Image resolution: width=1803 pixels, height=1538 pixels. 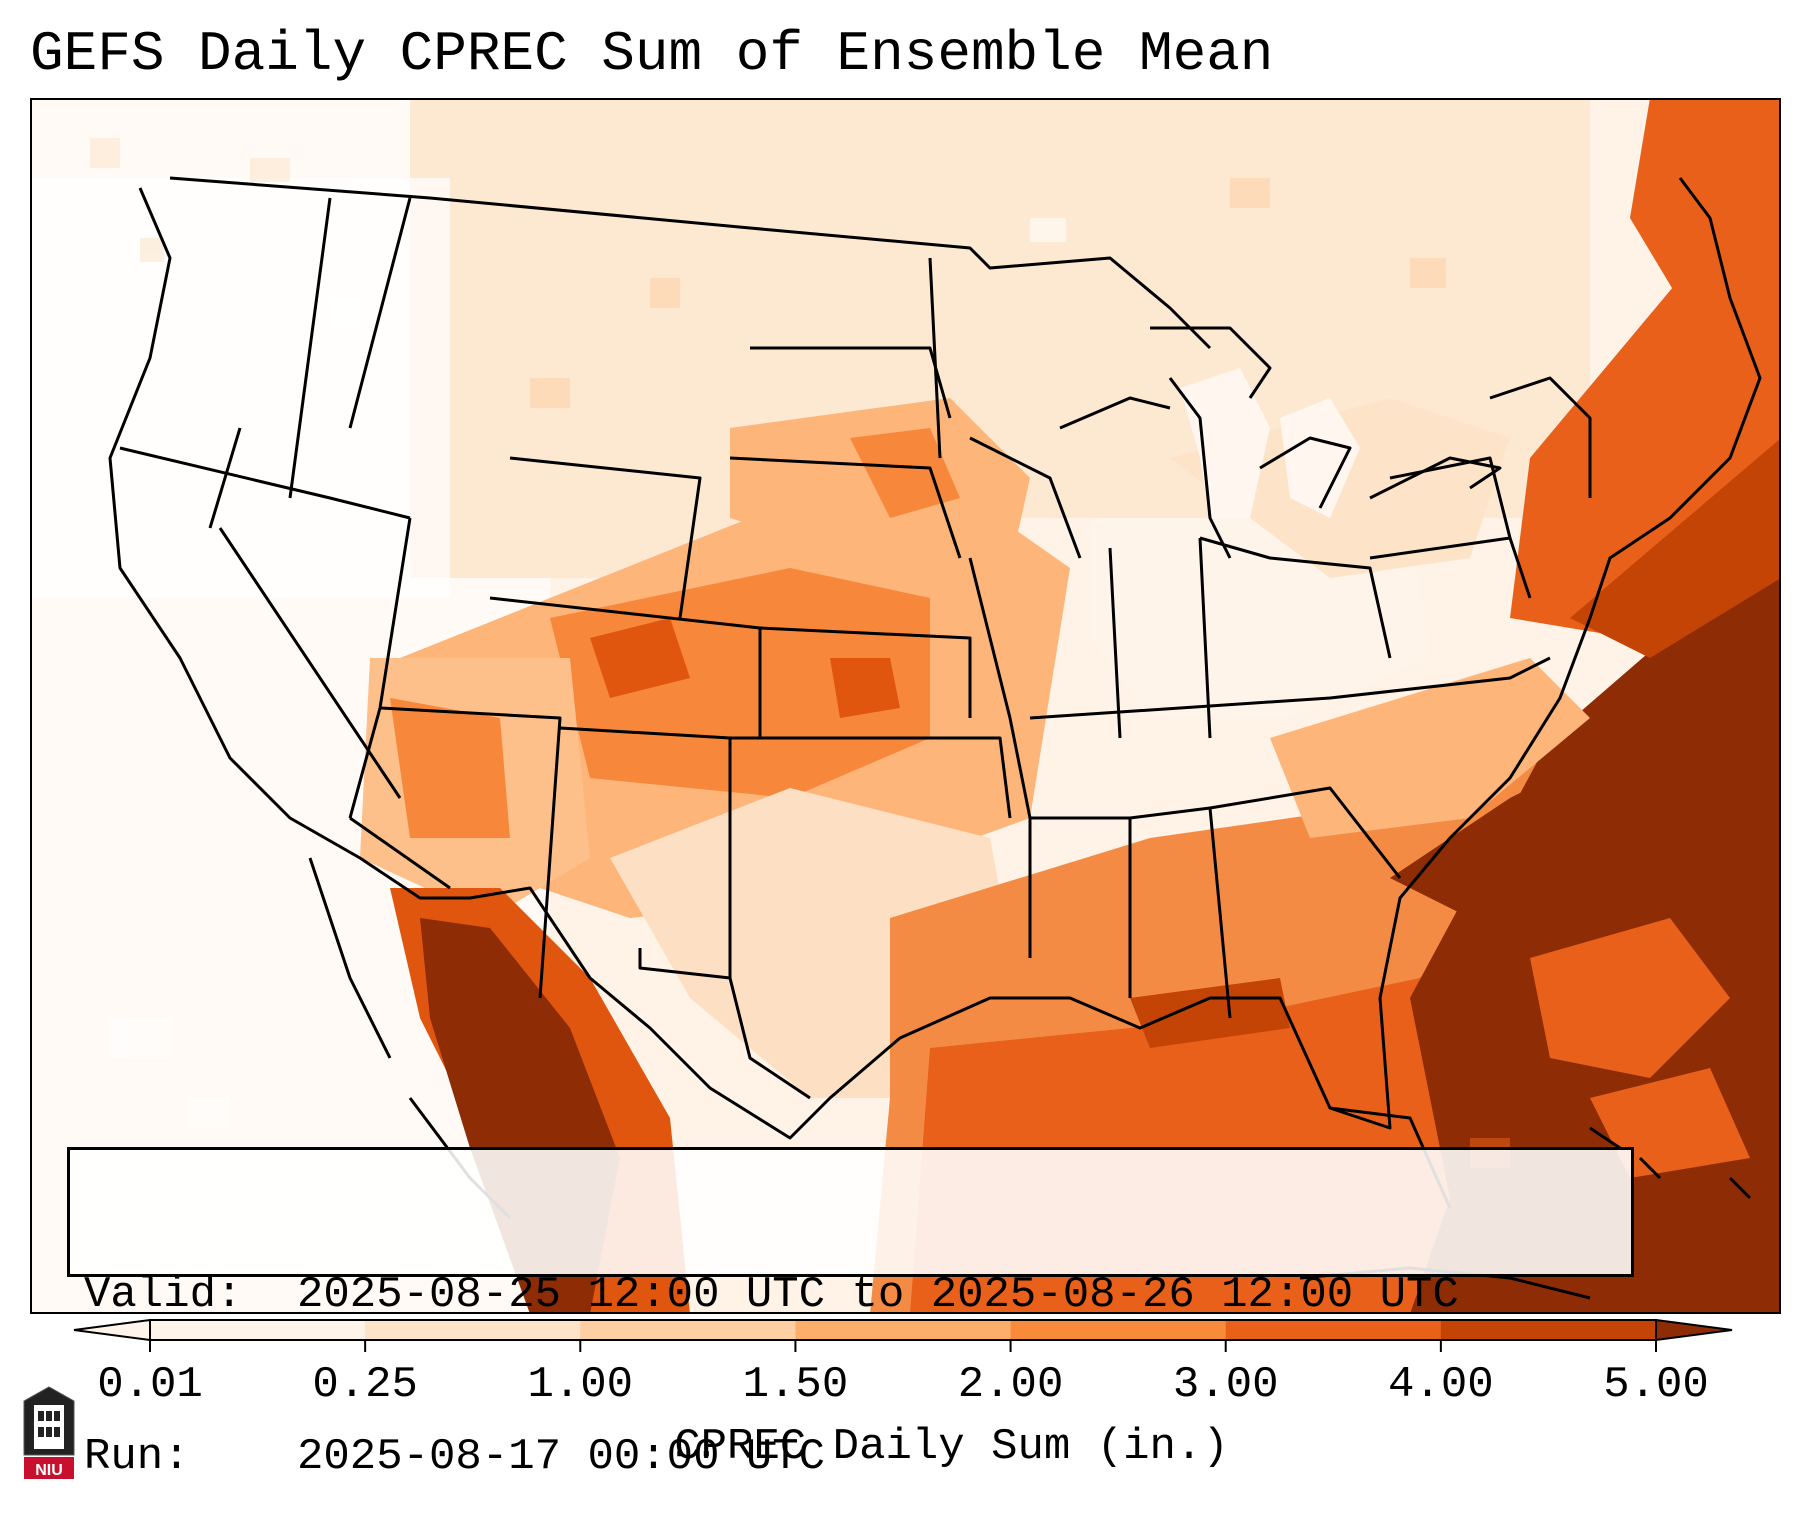 What do you see at coordinates (1694, 1330) in the screenshot?
I see `colorbar-extend-high` at bounding box center [1694, 1330].